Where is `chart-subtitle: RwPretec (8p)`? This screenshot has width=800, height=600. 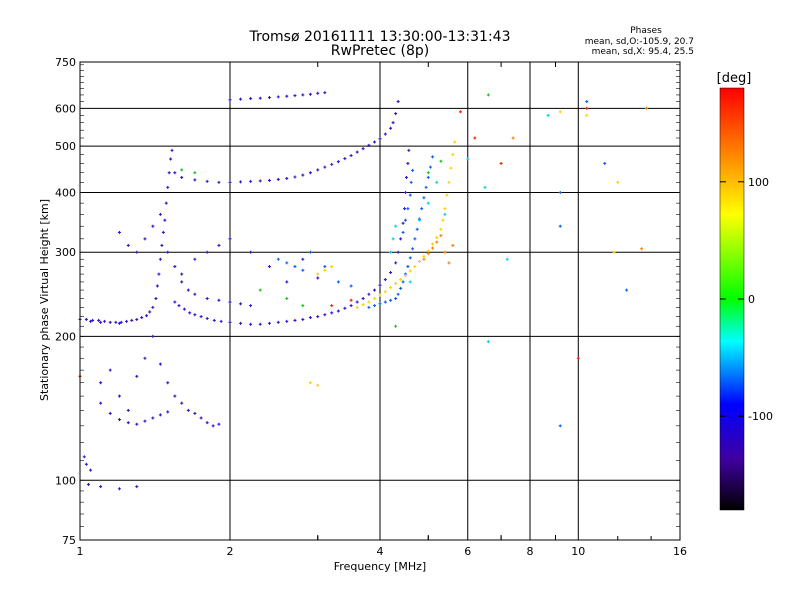 chart-subtitle: RwPretec (8p) is located at coordinates (380, 51).